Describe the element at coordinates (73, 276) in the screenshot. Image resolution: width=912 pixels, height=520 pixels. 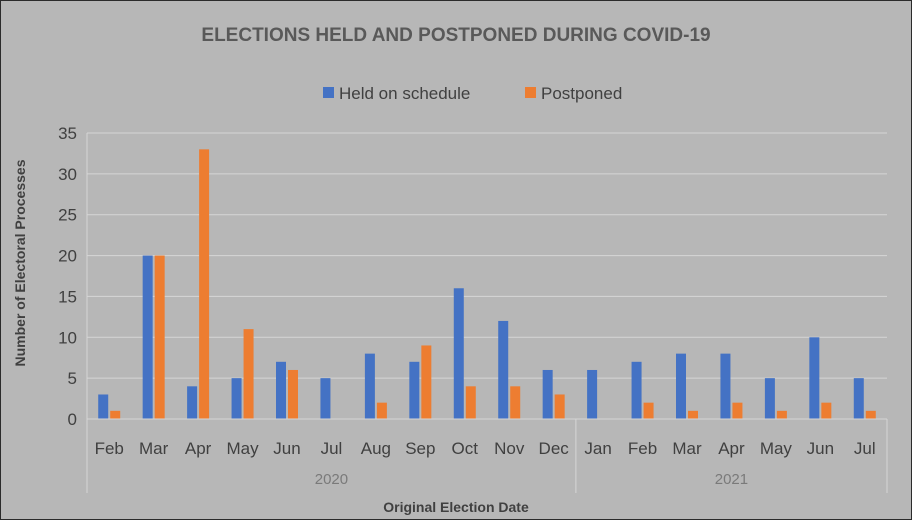
I see `y-axis: 0 5 10 15 20 25 30 35` at that location.